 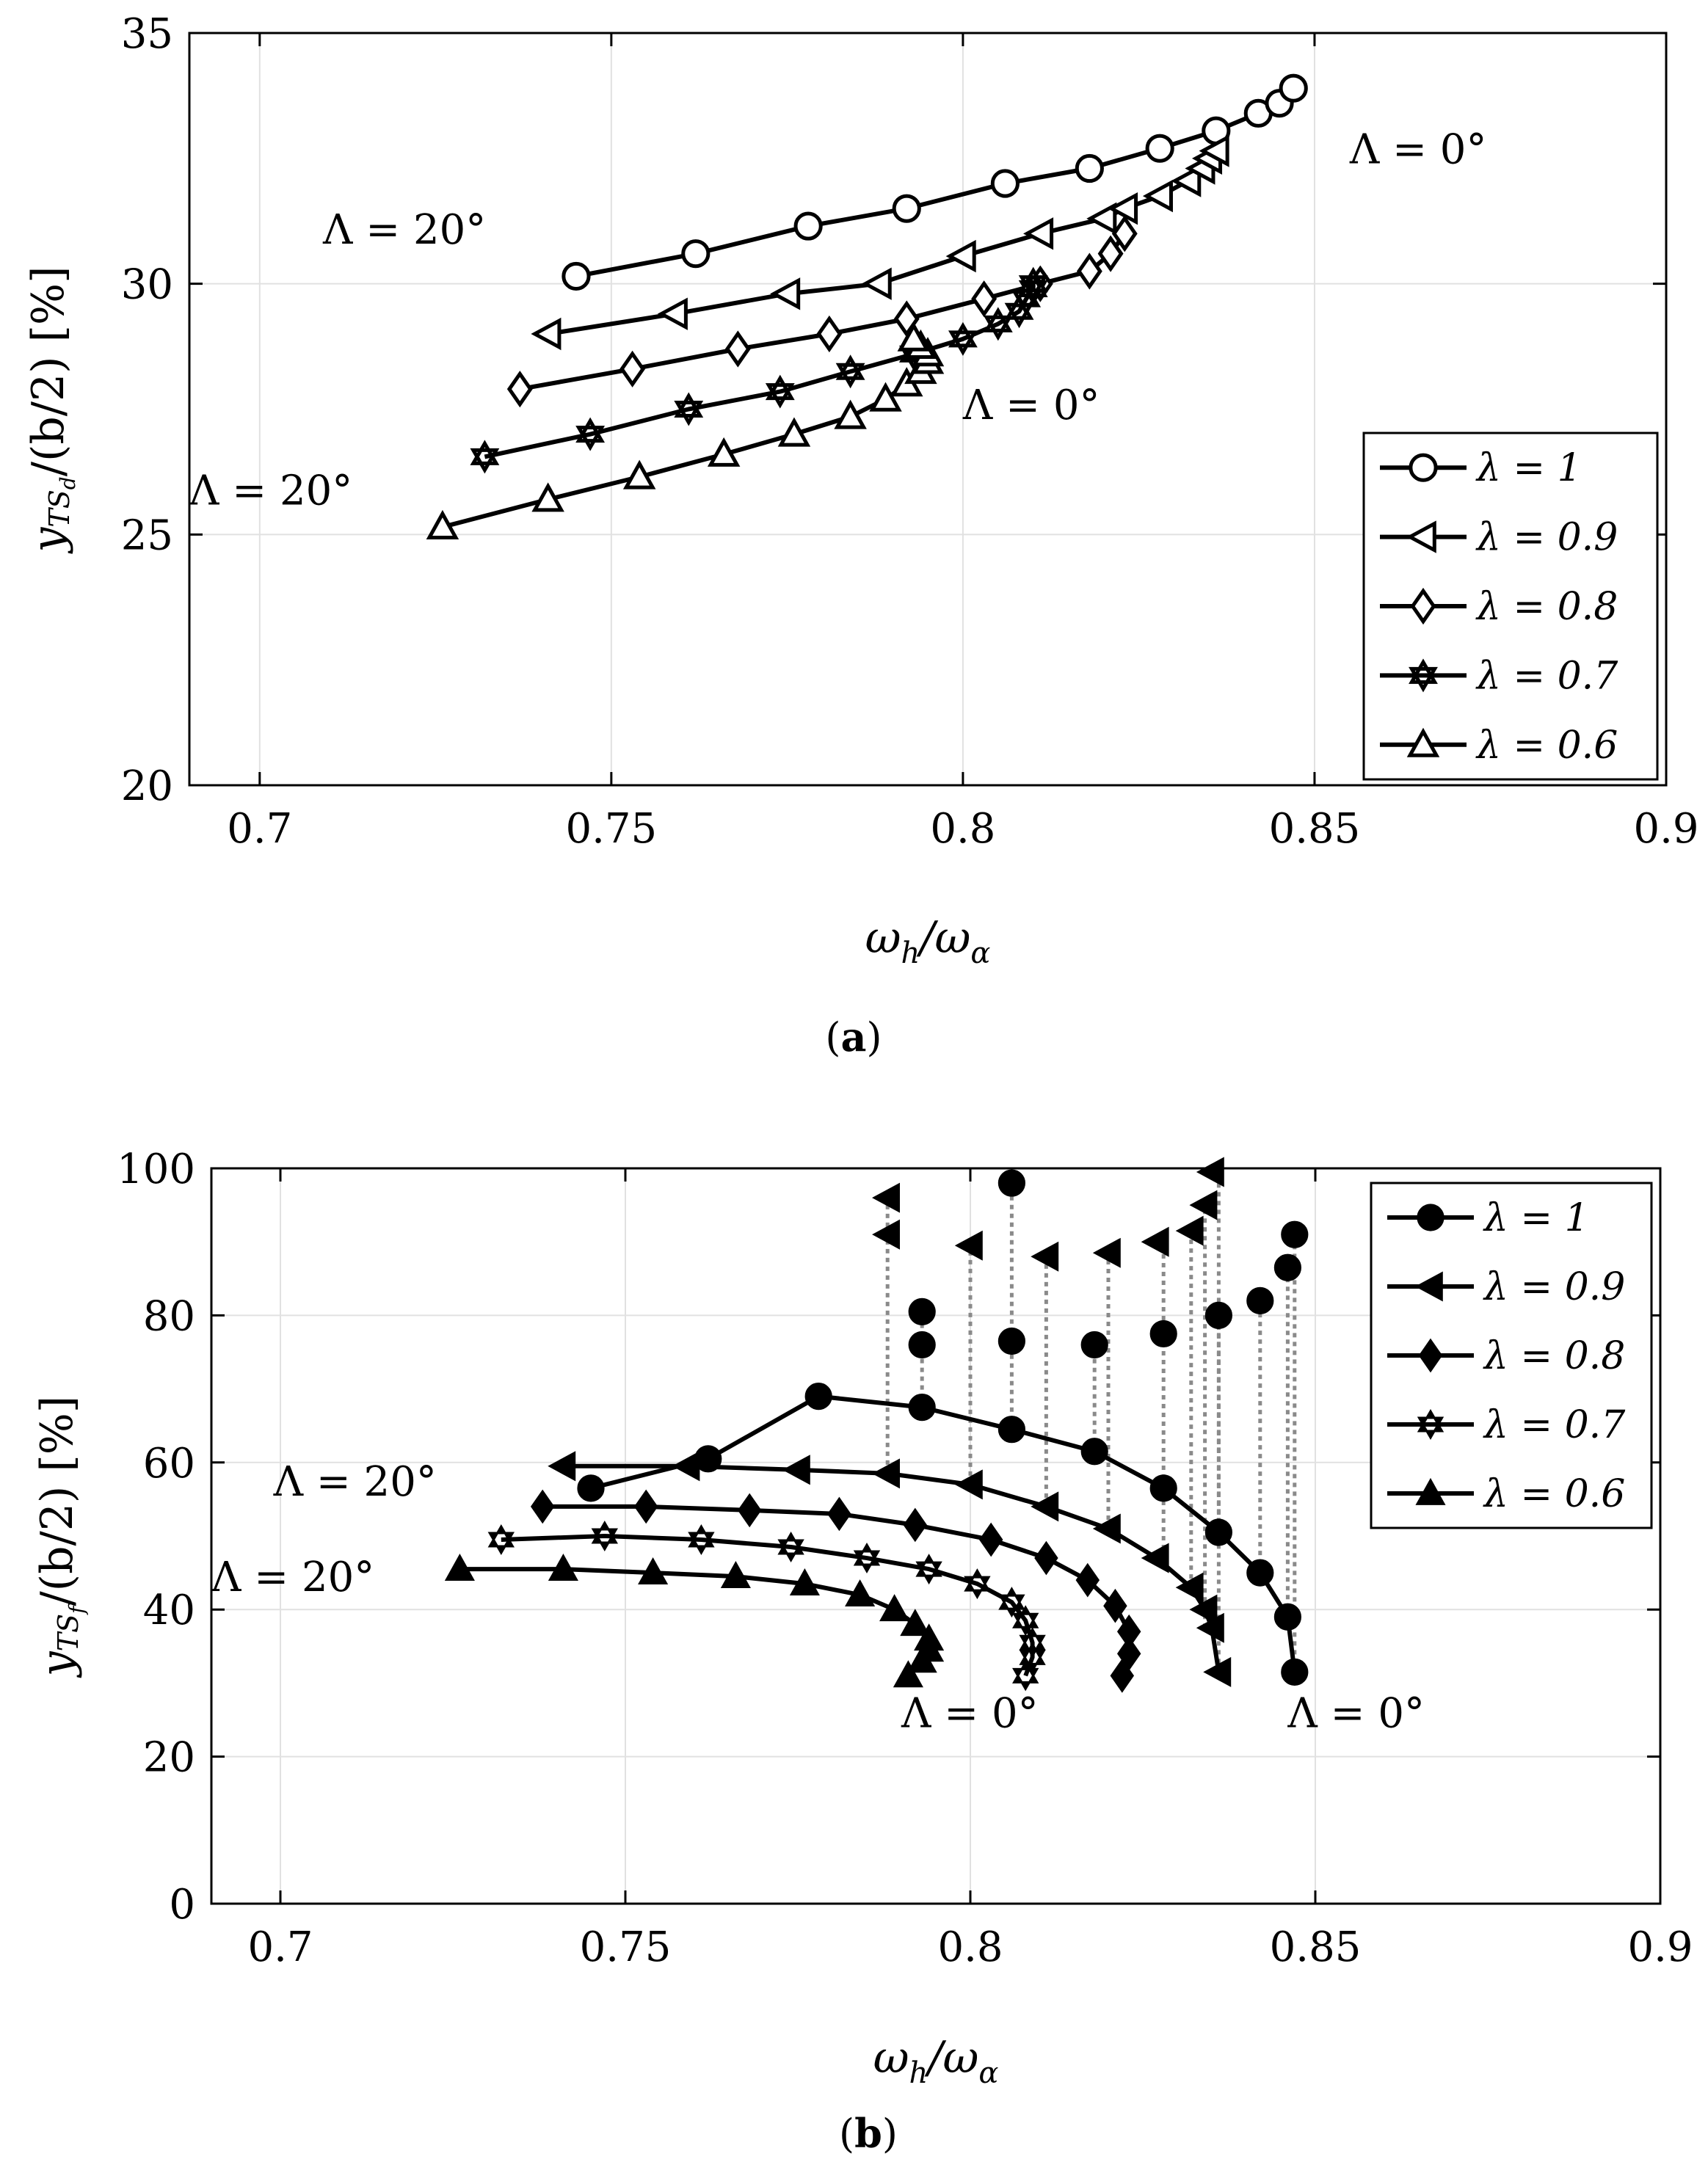 I want to click on a-annotation-2: Λ = 0°, so click(x=1031, y=405).